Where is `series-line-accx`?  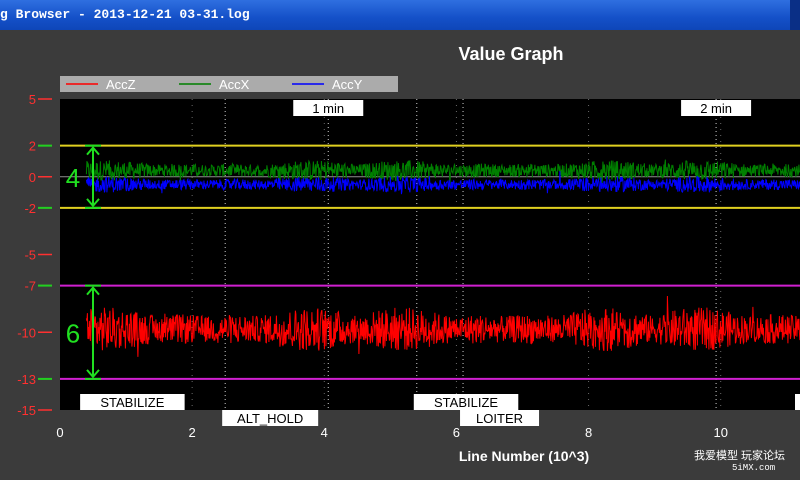
series-line-accx is located at coordinates (442, 174).